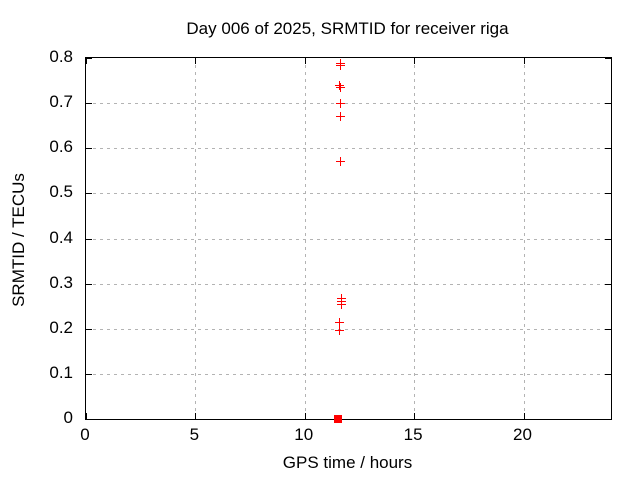  What do you see at coordinates (304, 434) in the screenshot?
I see `x-tick-label: 10` at bounding box center [304, 434].